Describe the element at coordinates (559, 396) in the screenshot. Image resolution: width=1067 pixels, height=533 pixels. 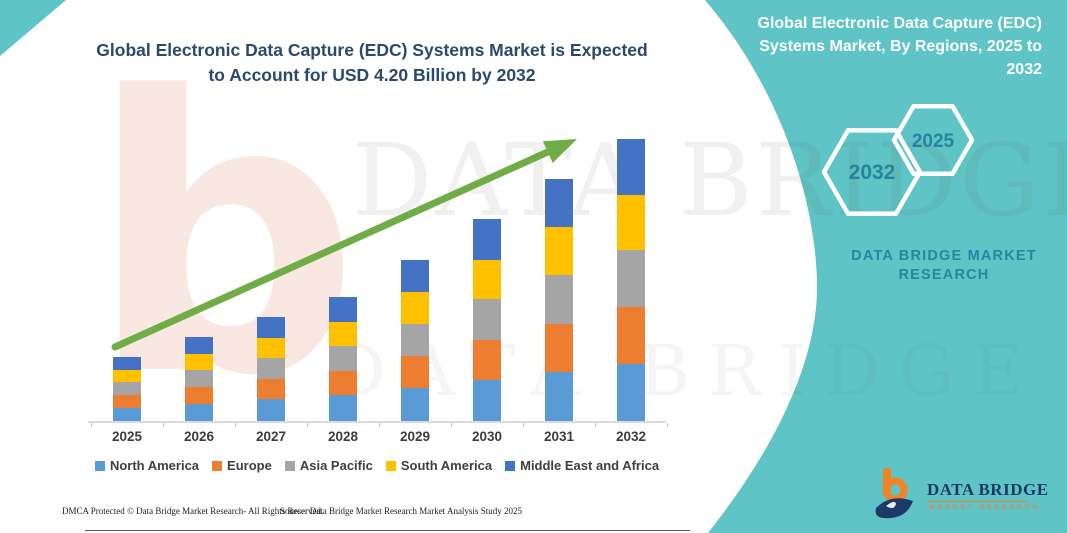
I see `bar-segment-2031-north-america` at that location.